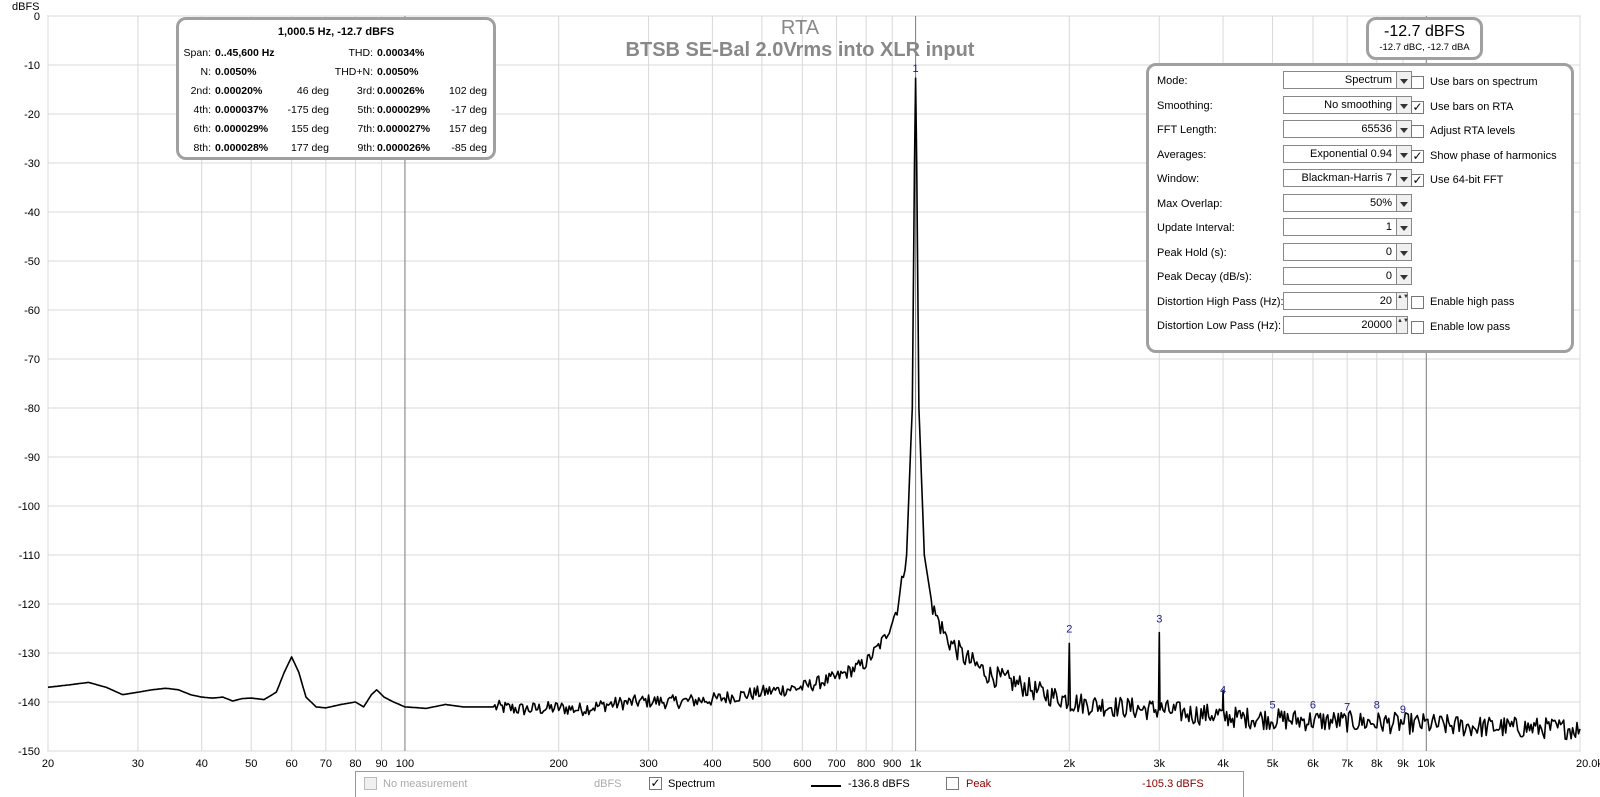 Image resolution: width=1600 pixels, height=797 pixels. What do you see at coordinates (1173, 784) in the screenshot?
I see `peak-legend-value: -105.3 dBFS` at bounding box center [1173, 784].